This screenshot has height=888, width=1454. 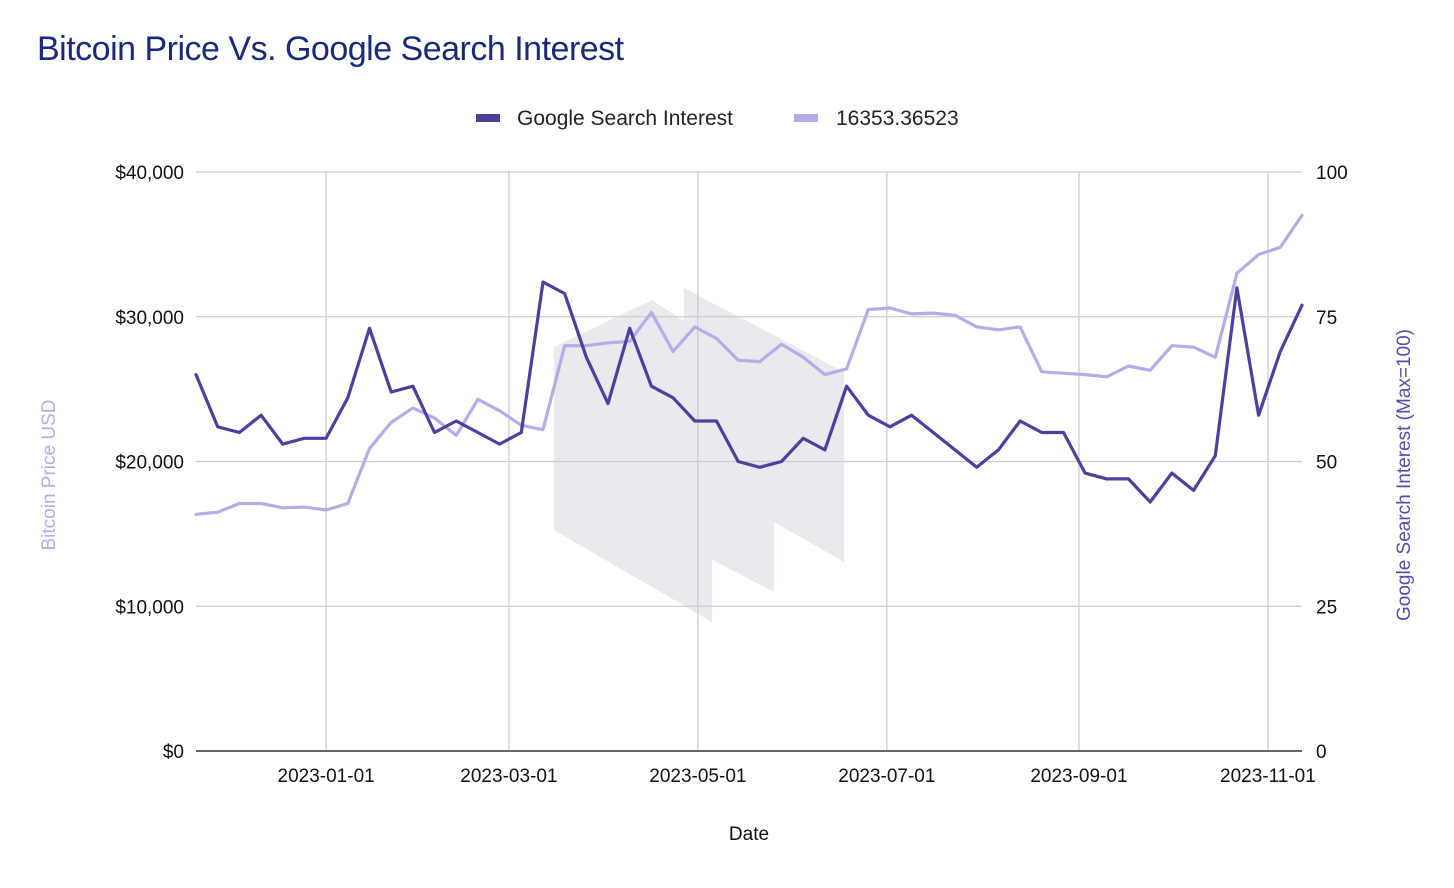 I want to click on left-axis-ticks: $0 $10,000 $20,000 $30,000 $40,000, so click(x=149, y=463).